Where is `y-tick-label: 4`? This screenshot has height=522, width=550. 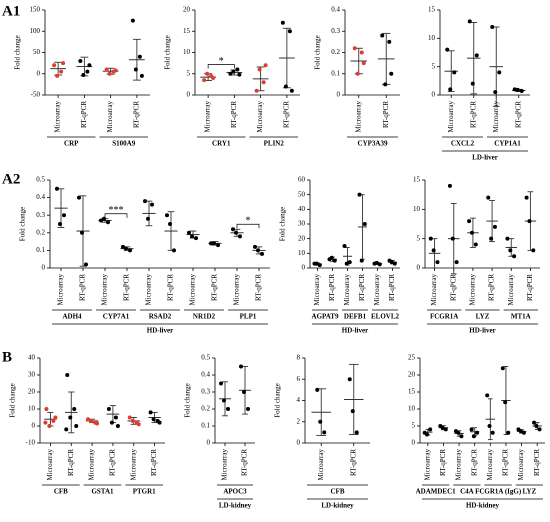
y-tick-label: 4 is located at coordinates (299, 400).